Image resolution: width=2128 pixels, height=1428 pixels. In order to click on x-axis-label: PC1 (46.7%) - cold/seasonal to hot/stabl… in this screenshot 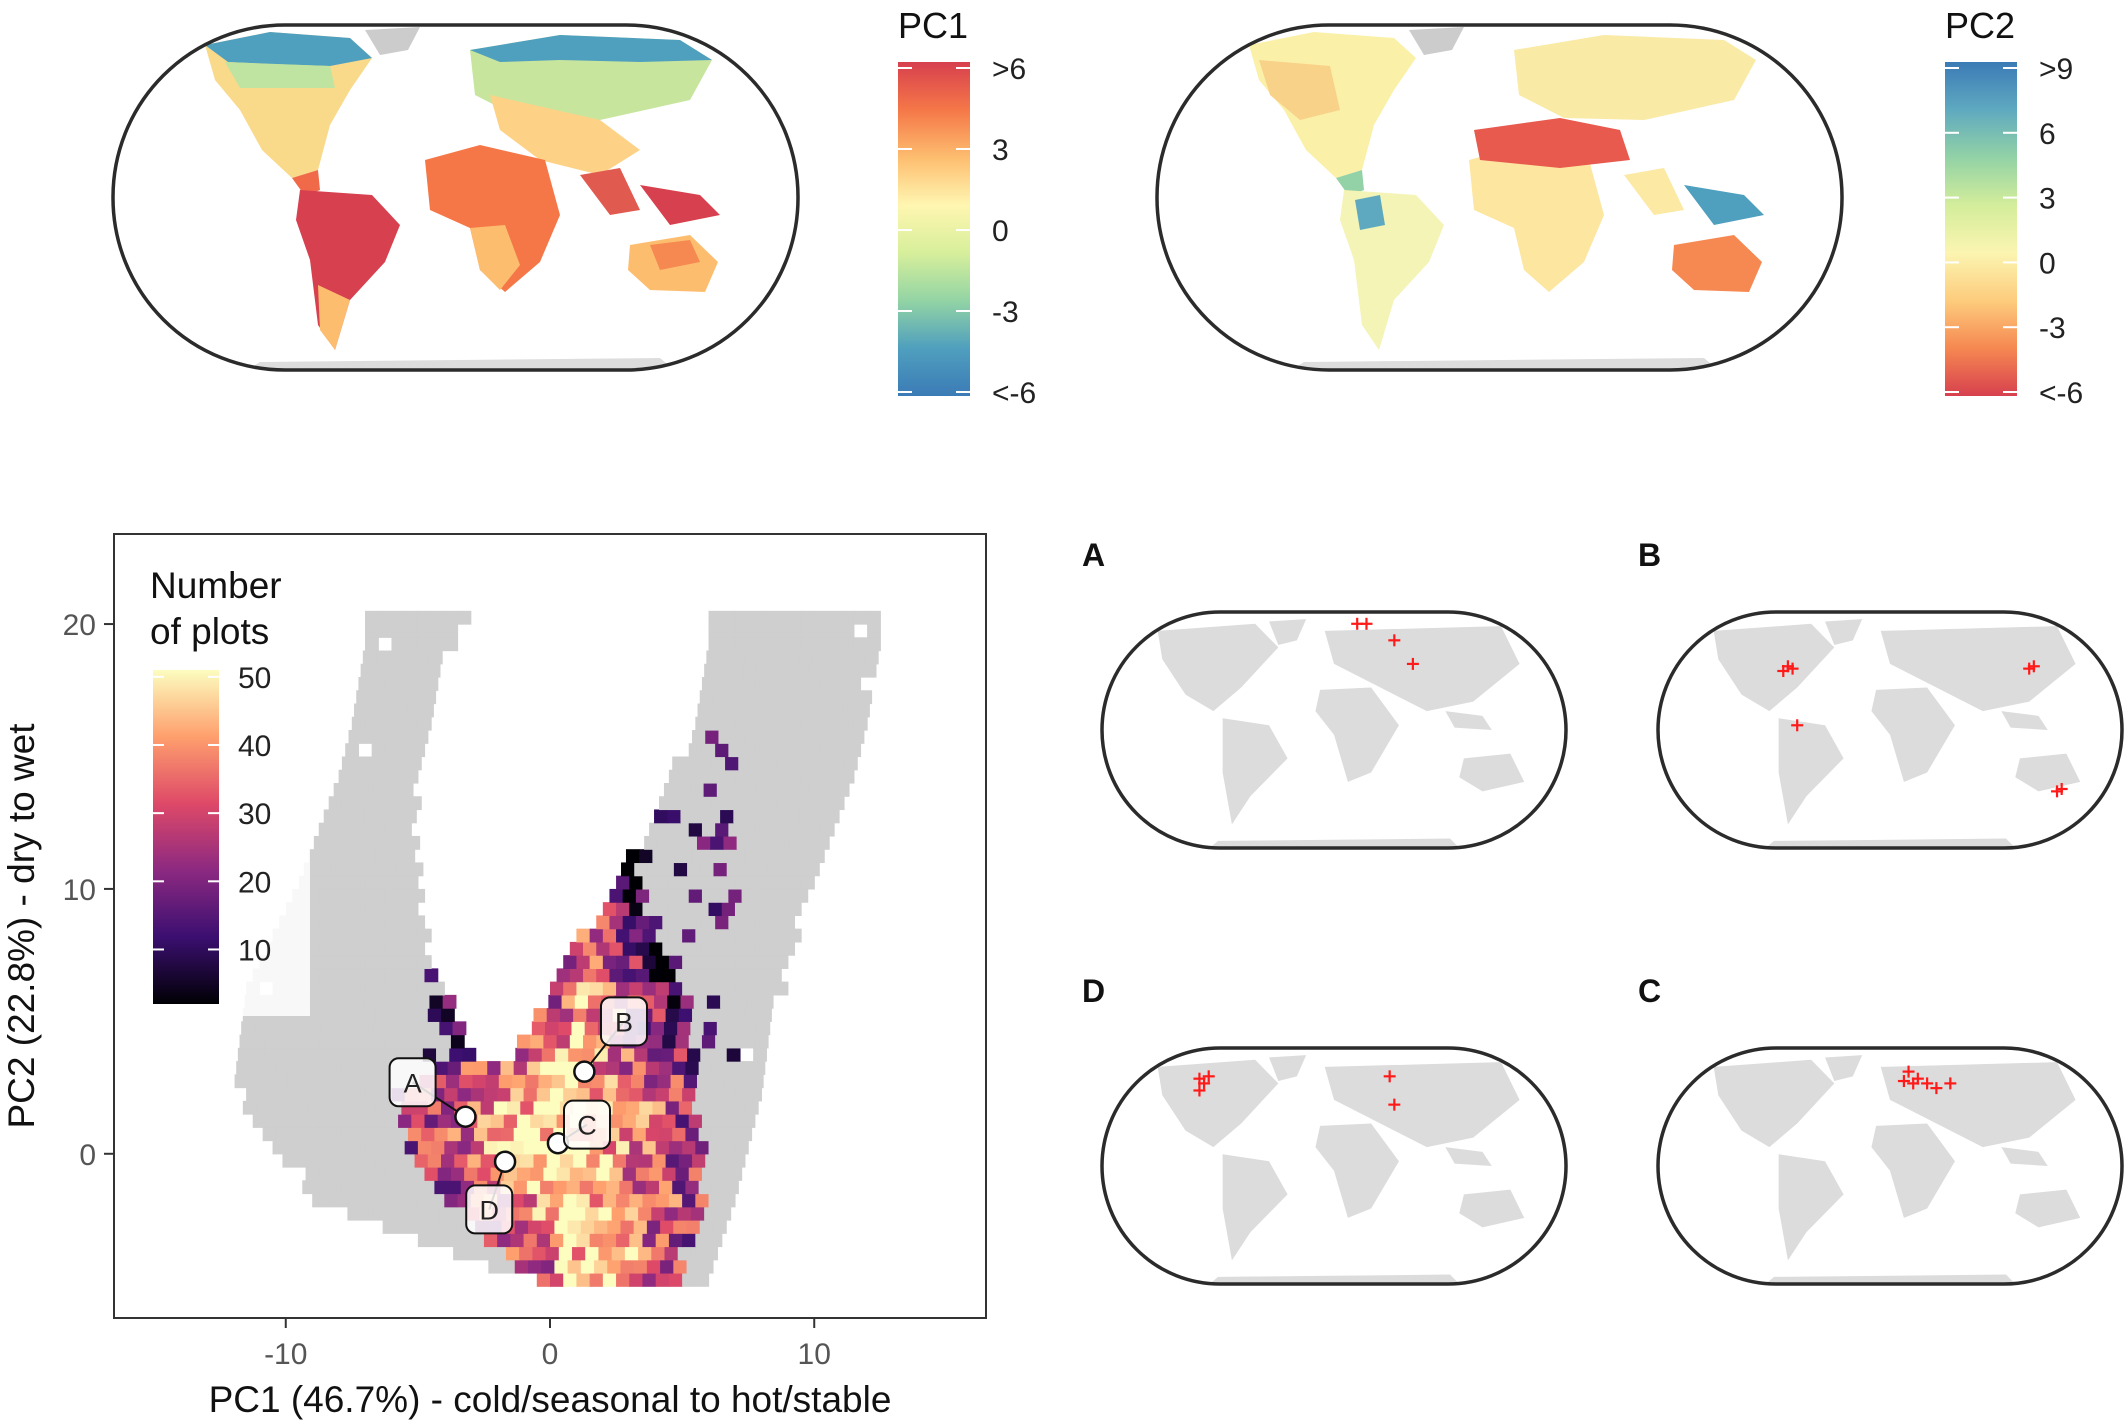, I will do `click(550, 1399)`.